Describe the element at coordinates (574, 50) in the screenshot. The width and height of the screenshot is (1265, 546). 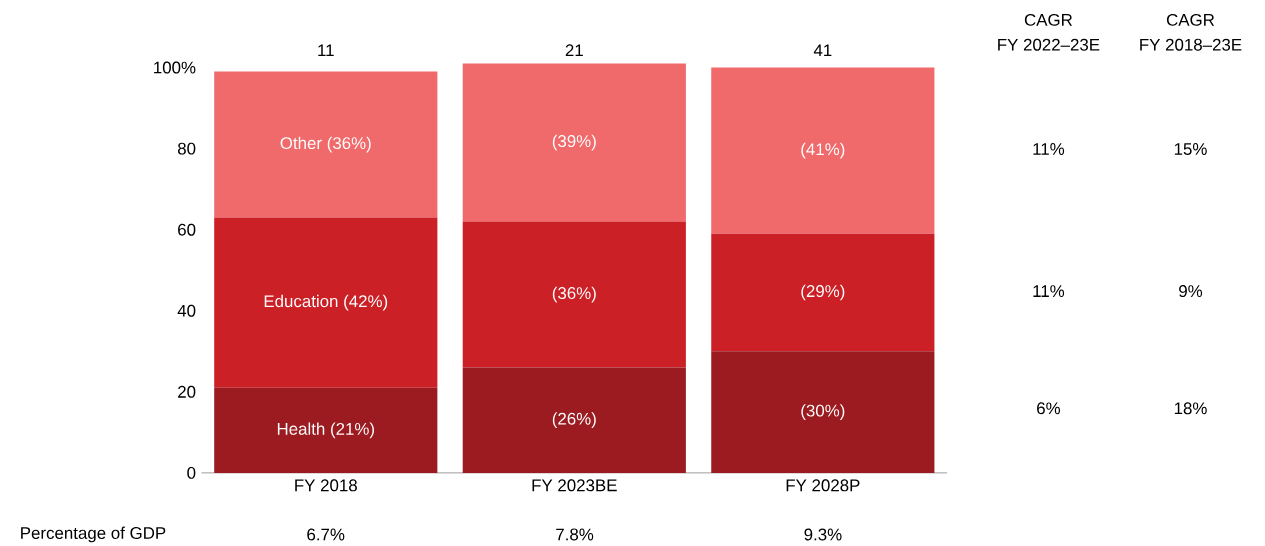
I see `annotation: 21` at that location.